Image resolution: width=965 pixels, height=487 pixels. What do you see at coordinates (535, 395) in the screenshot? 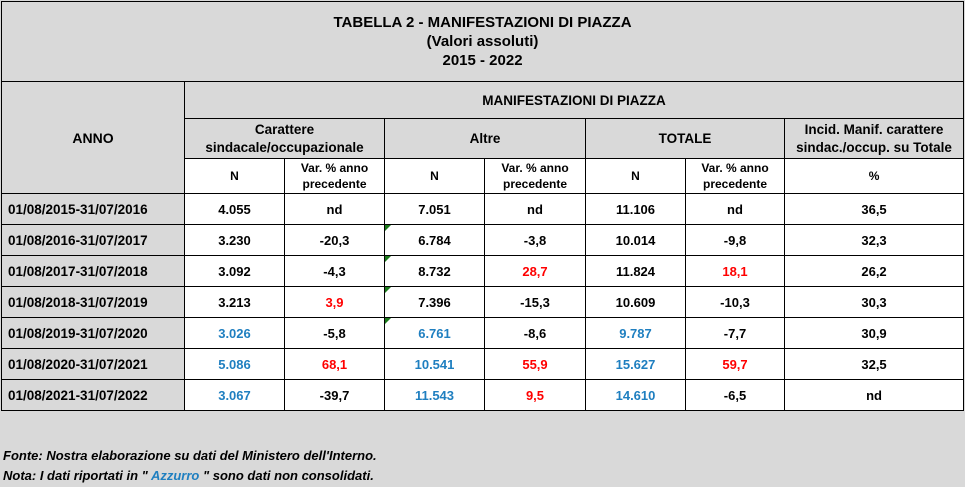
I see `altre-var-cell: 9,5` at bounding box center [535, 395].